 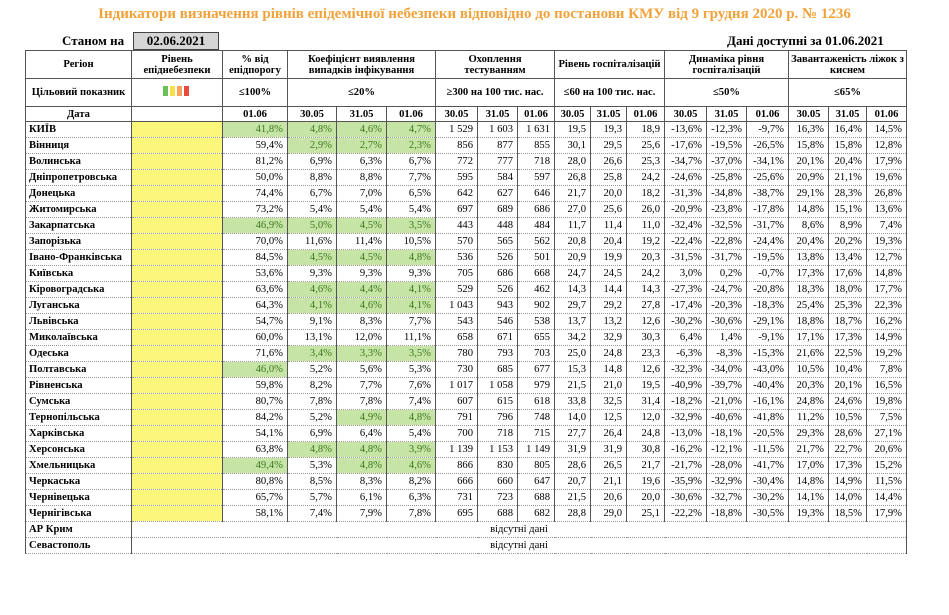 I want to click on beds-cell: 17,9%, so click(x=886, y=161).